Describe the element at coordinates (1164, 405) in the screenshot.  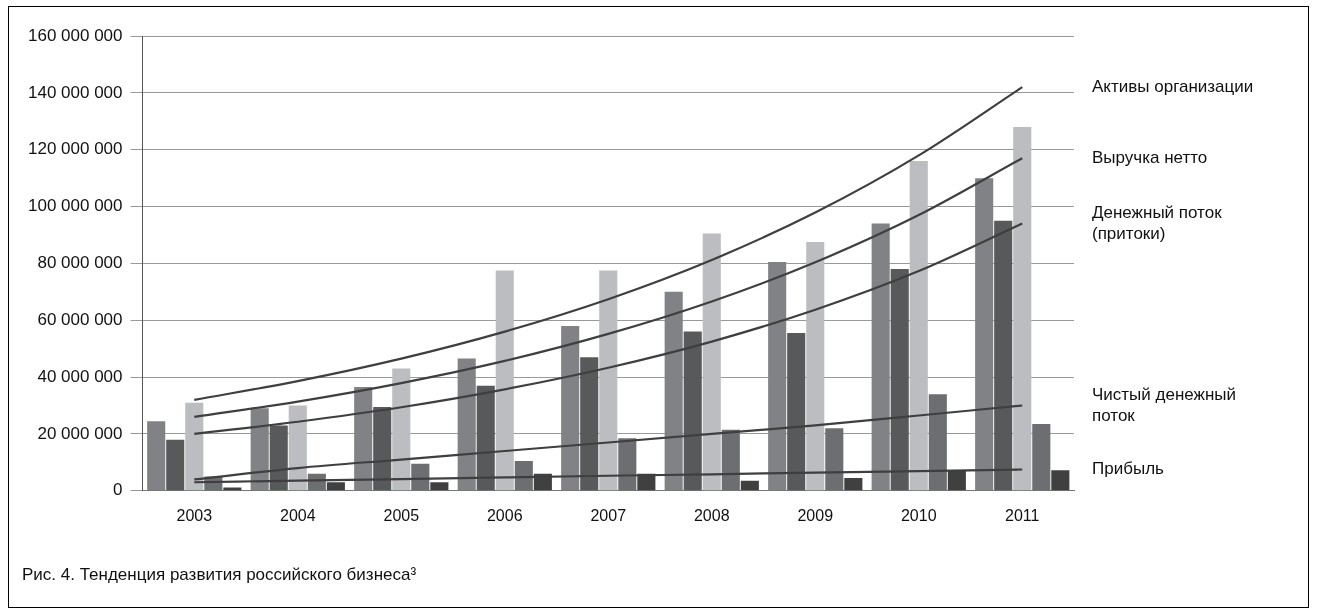
I see `text: Чистый денежный поток` at that location.